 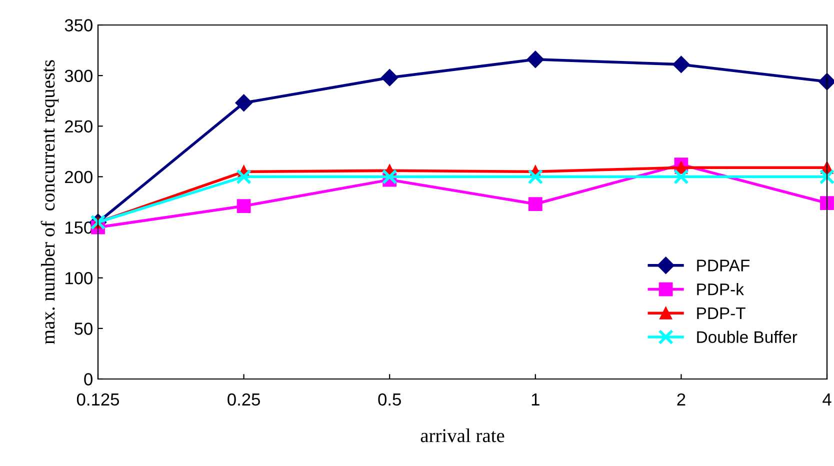 I want to click on legend-label: Double Buffer, so click(x=747, y=337).